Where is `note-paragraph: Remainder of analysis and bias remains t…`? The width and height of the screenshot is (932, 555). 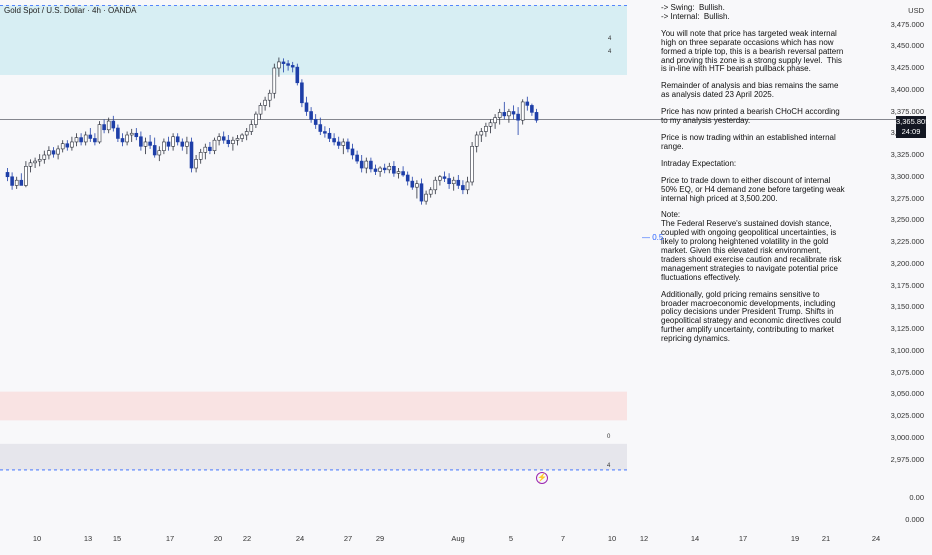
note-paragraph: Remainder of analysis and bias remains t… is located at coordinates (751, 90).